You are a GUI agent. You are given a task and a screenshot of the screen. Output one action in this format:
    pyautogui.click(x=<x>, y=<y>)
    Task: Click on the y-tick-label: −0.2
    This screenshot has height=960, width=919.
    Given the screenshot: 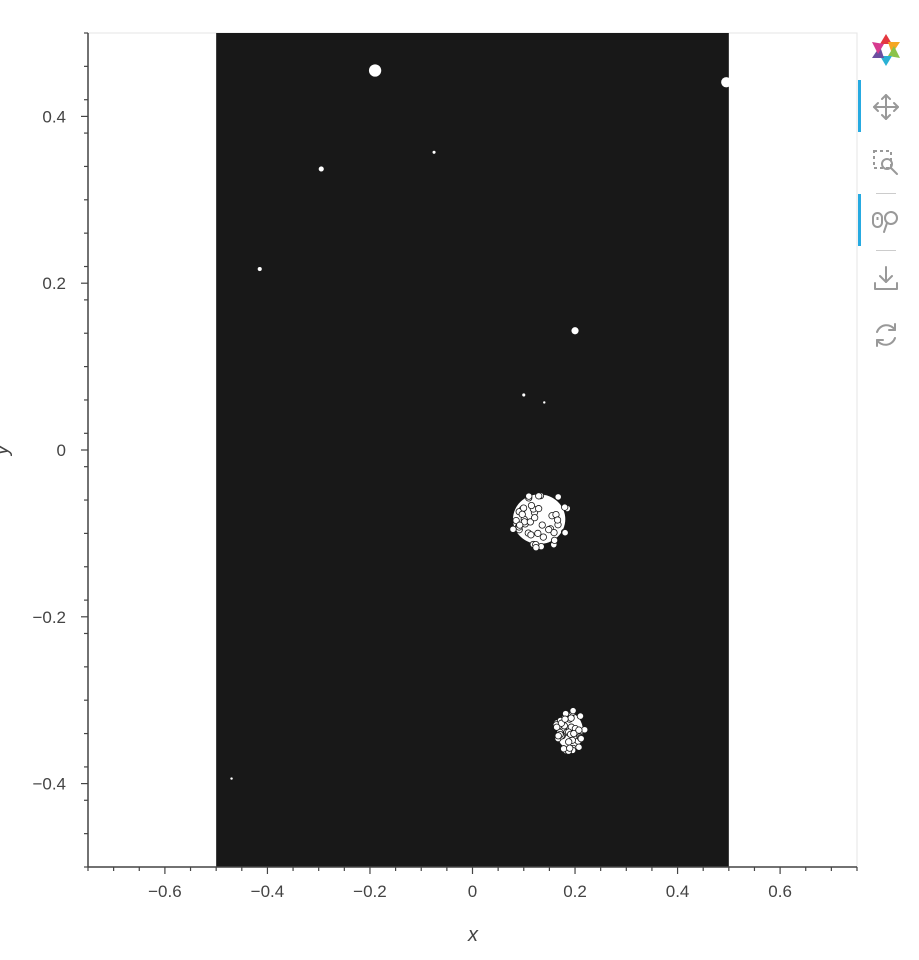 What is the action you would take?
    pyautogui.click(x=49, y=617)
    